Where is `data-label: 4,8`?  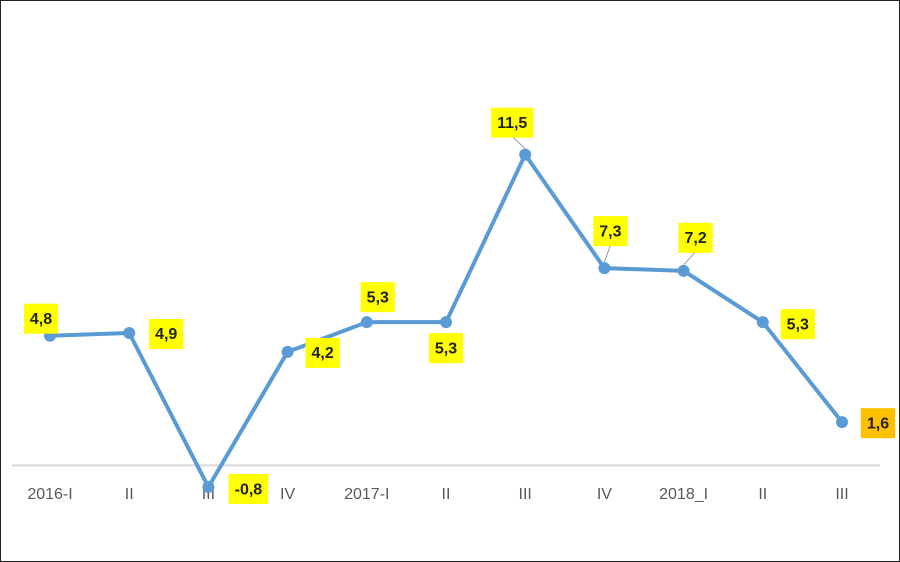
data-label: 4,8 is located at coordinates (41, 319).